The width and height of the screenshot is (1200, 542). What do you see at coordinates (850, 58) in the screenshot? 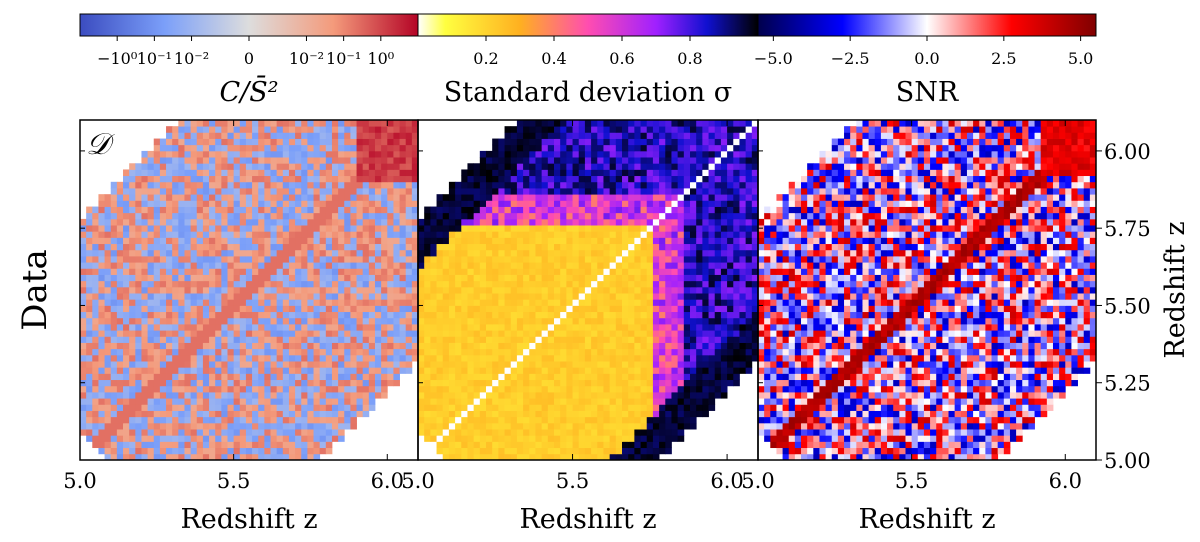
I see `colorbar-tick-label: −2.5` at bounding box center [850, 58].